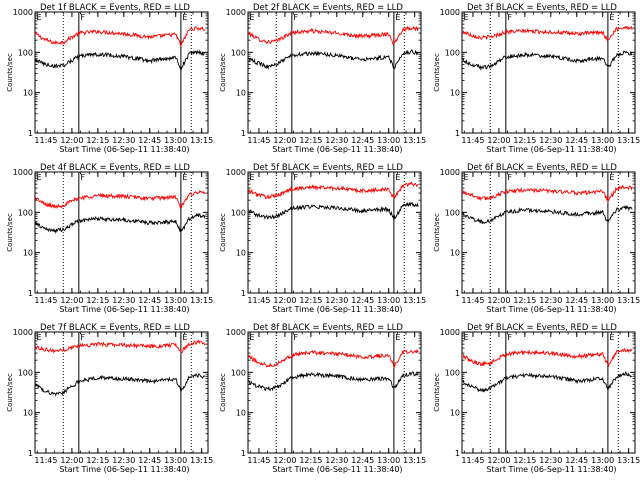 This screenshot has height=480, width=640. What do you see at coordinates (328, 168) in the screenshot?
I see `chart-title: Det 5f BLACK = Events, RED = LLD` at bounding box center [328, 168].